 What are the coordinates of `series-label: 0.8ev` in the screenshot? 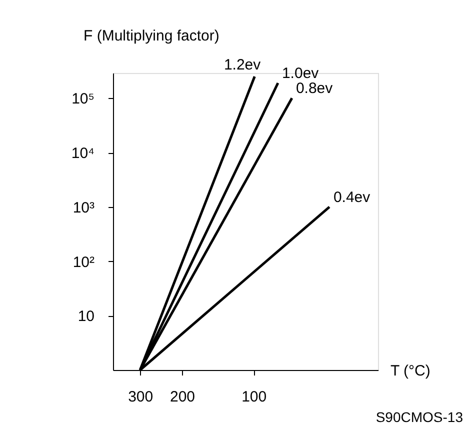 It's located at (315, 89).